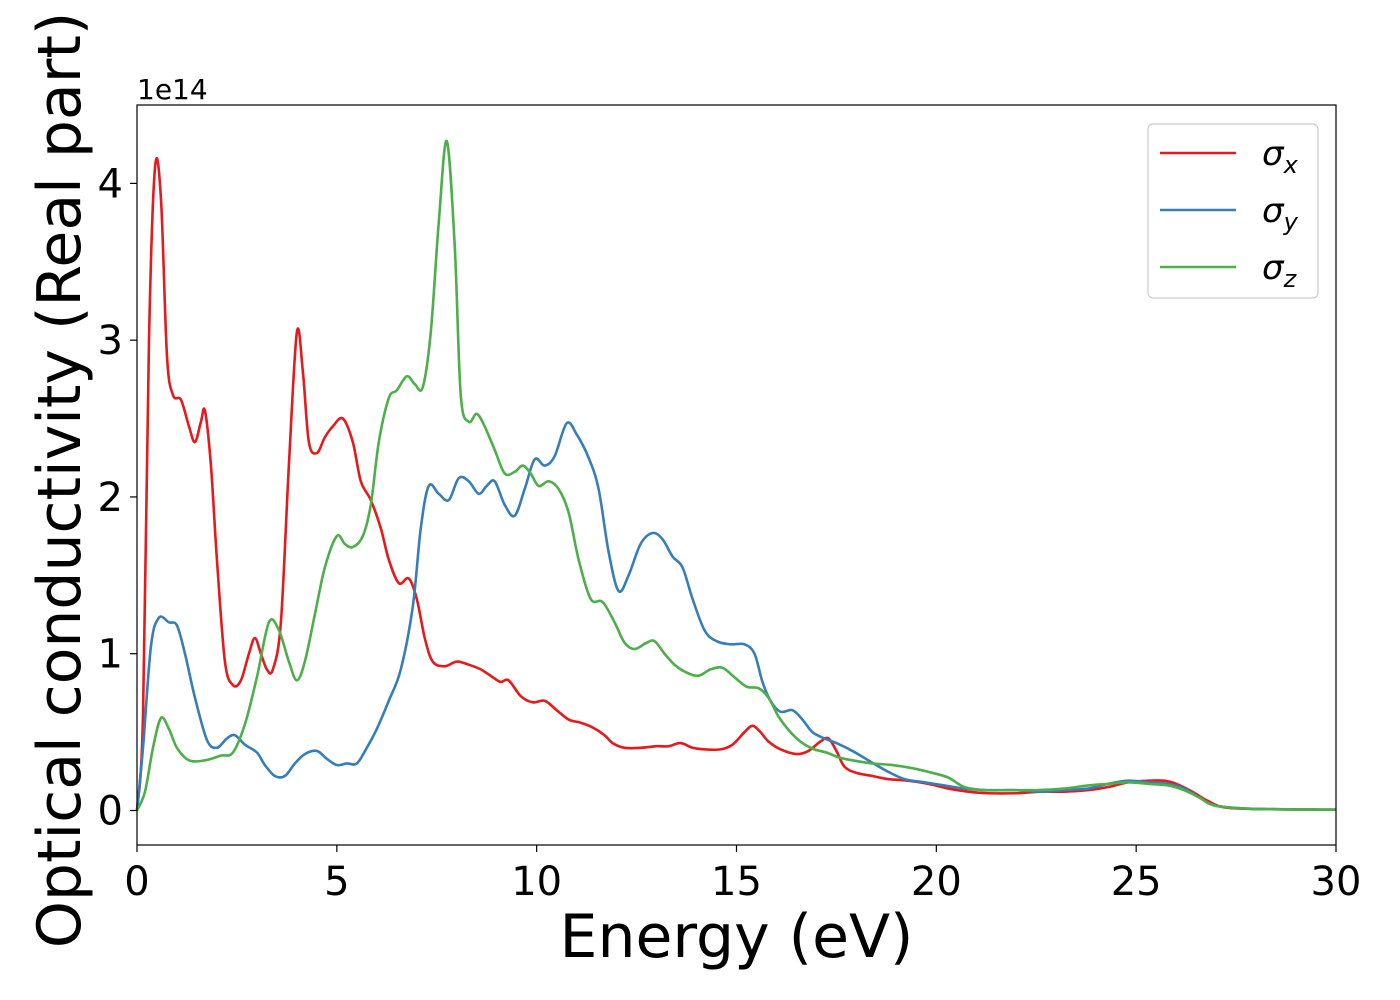 The height and width of the screenshot is (1000, 1400). Describe the element at coordinates (110, 812) in the screenshot. I see `y-tick-label: 0` at that location.